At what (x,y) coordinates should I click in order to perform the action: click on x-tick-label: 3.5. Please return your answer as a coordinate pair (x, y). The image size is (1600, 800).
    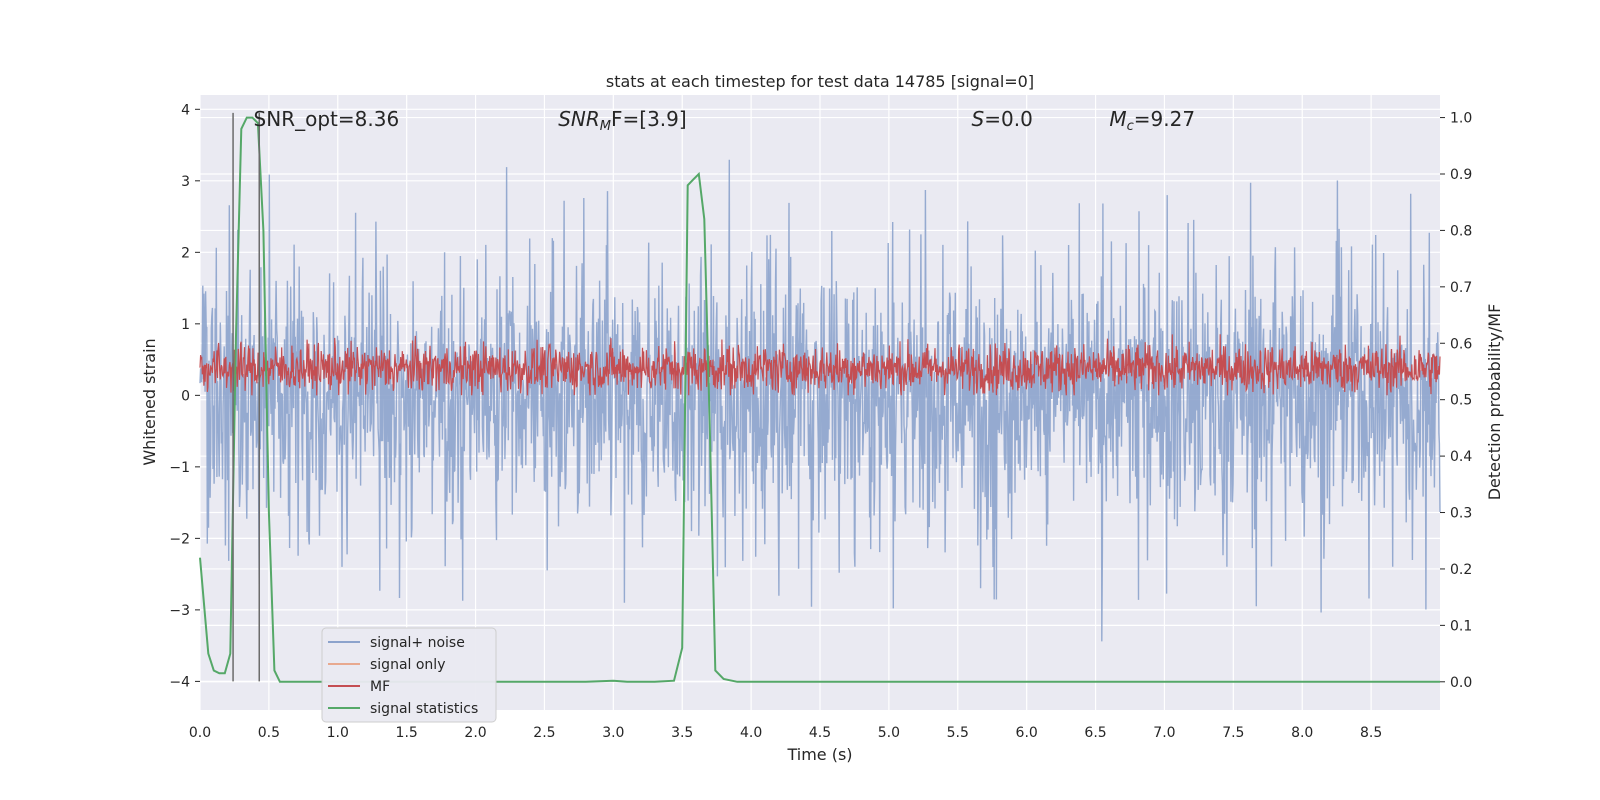
    Looking at the image, I should click on (682, 733).